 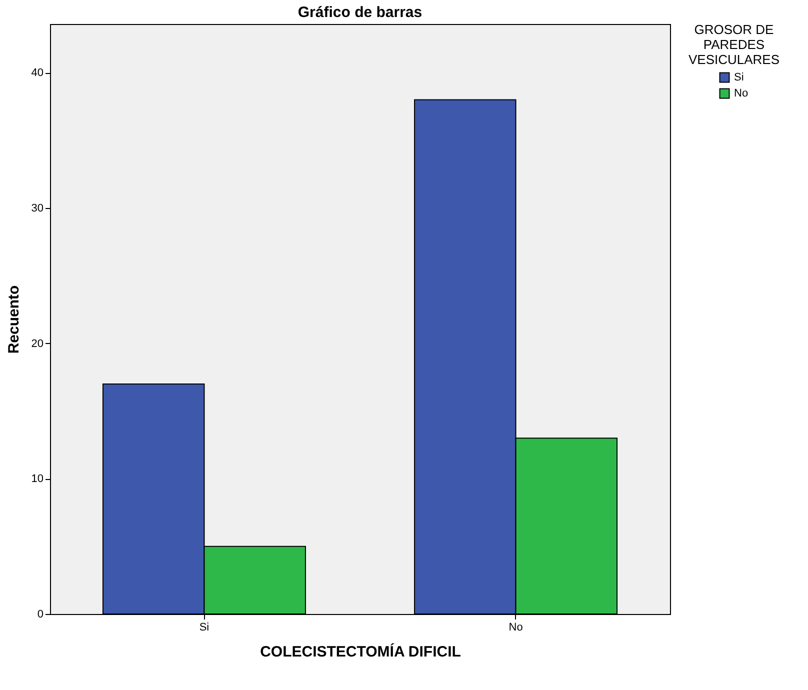 What do you see at coordinates (40, 614) in the screenshot?
I see `y-tick-label: 0` at bounding box center [40, 614].